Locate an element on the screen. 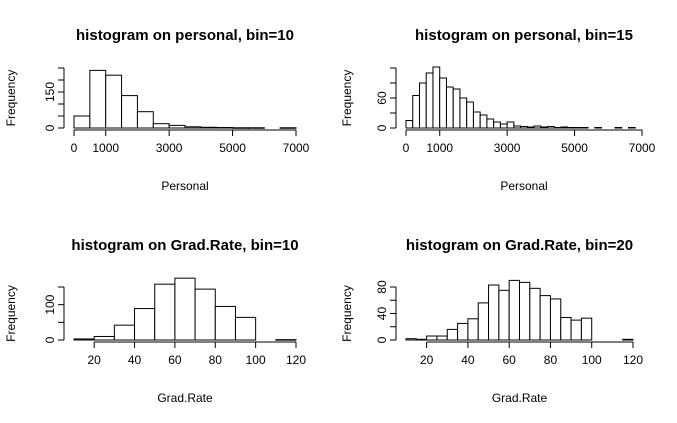  chart-2-y-tick-label-1: 0 is located at coordinates (382, 127).